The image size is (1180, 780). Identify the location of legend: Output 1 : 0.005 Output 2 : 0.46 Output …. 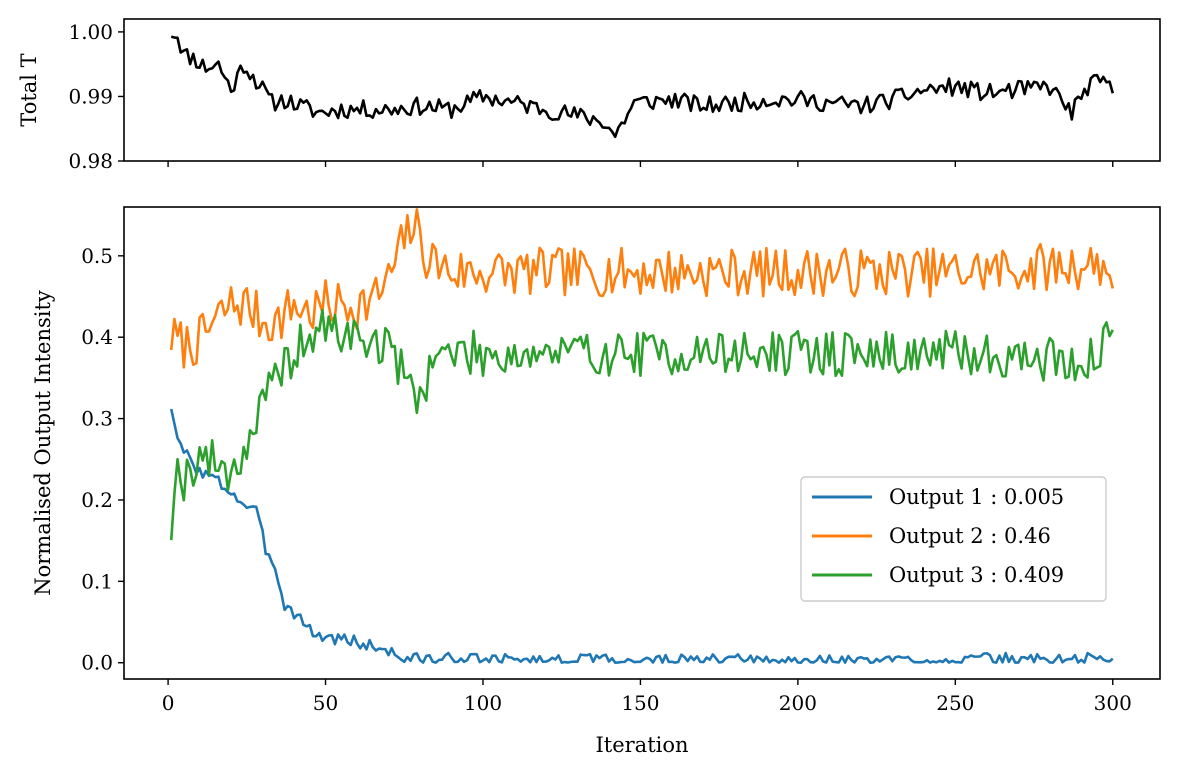
(953, 539).